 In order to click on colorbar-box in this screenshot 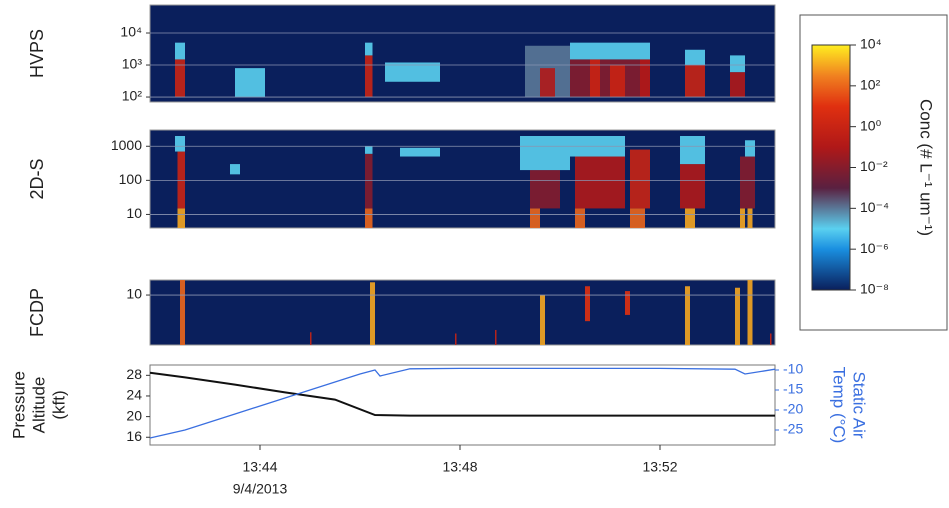, I will do `click(873, 172)`.